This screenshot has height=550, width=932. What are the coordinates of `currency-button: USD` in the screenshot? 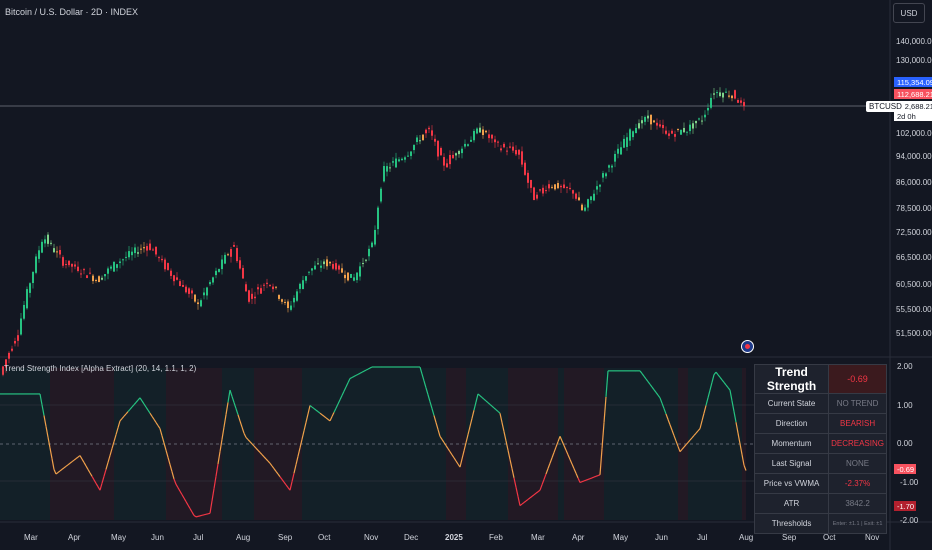 It's located at (909, 13).